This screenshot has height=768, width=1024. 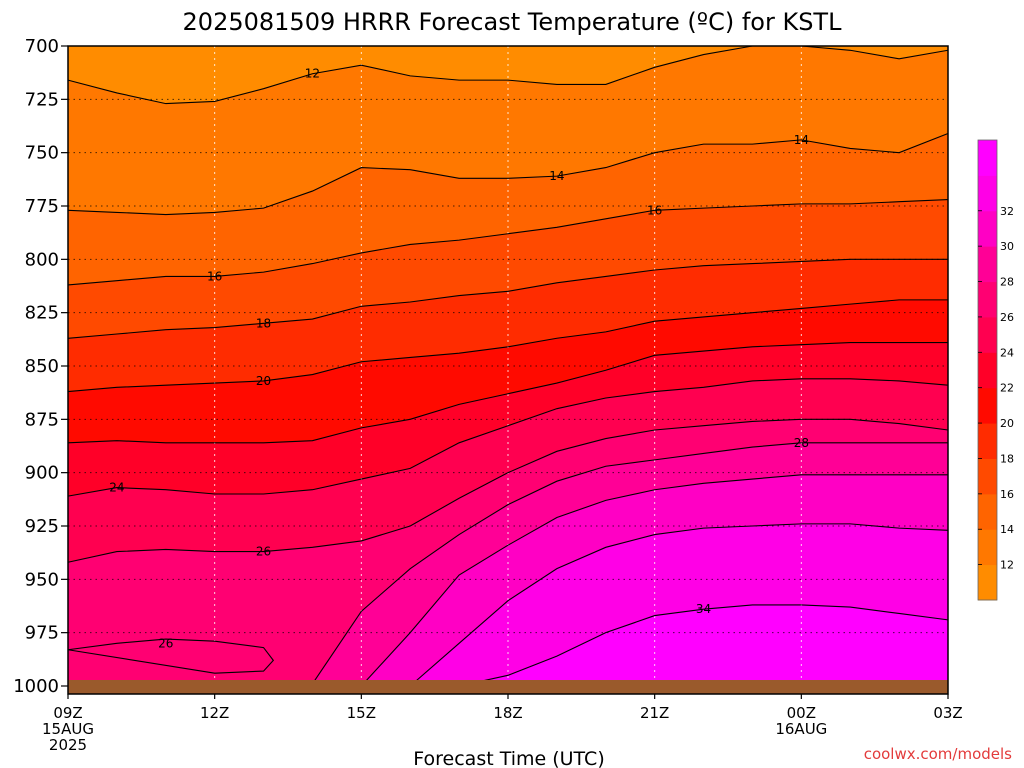 What do you see at coordinates (508, 758) in the screenshot?
I see `x-axis-label: Forecast Time (UTC)` at bounding box center [508, 758].